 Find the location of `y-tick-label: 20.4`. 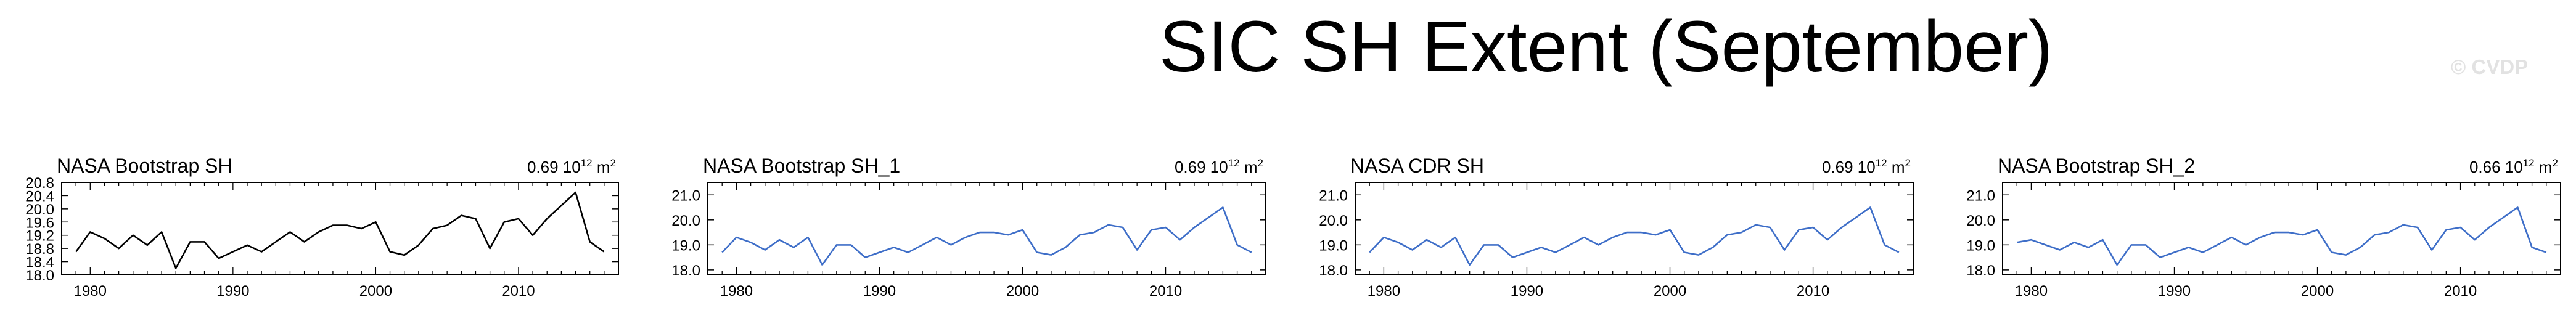

y-tick-label: 20.4 is located at coordinates (39, 196).